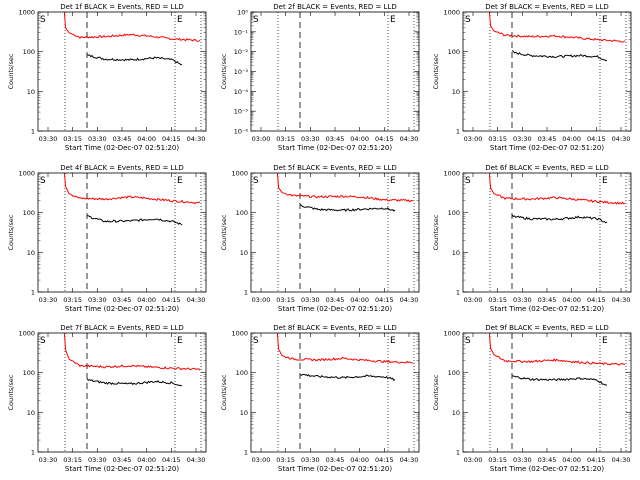  Describe the element at coordinates (121, 7) in the screenshot. I see `panel-title: Det 1f BLACK = Events, RED = LLD` at that location.